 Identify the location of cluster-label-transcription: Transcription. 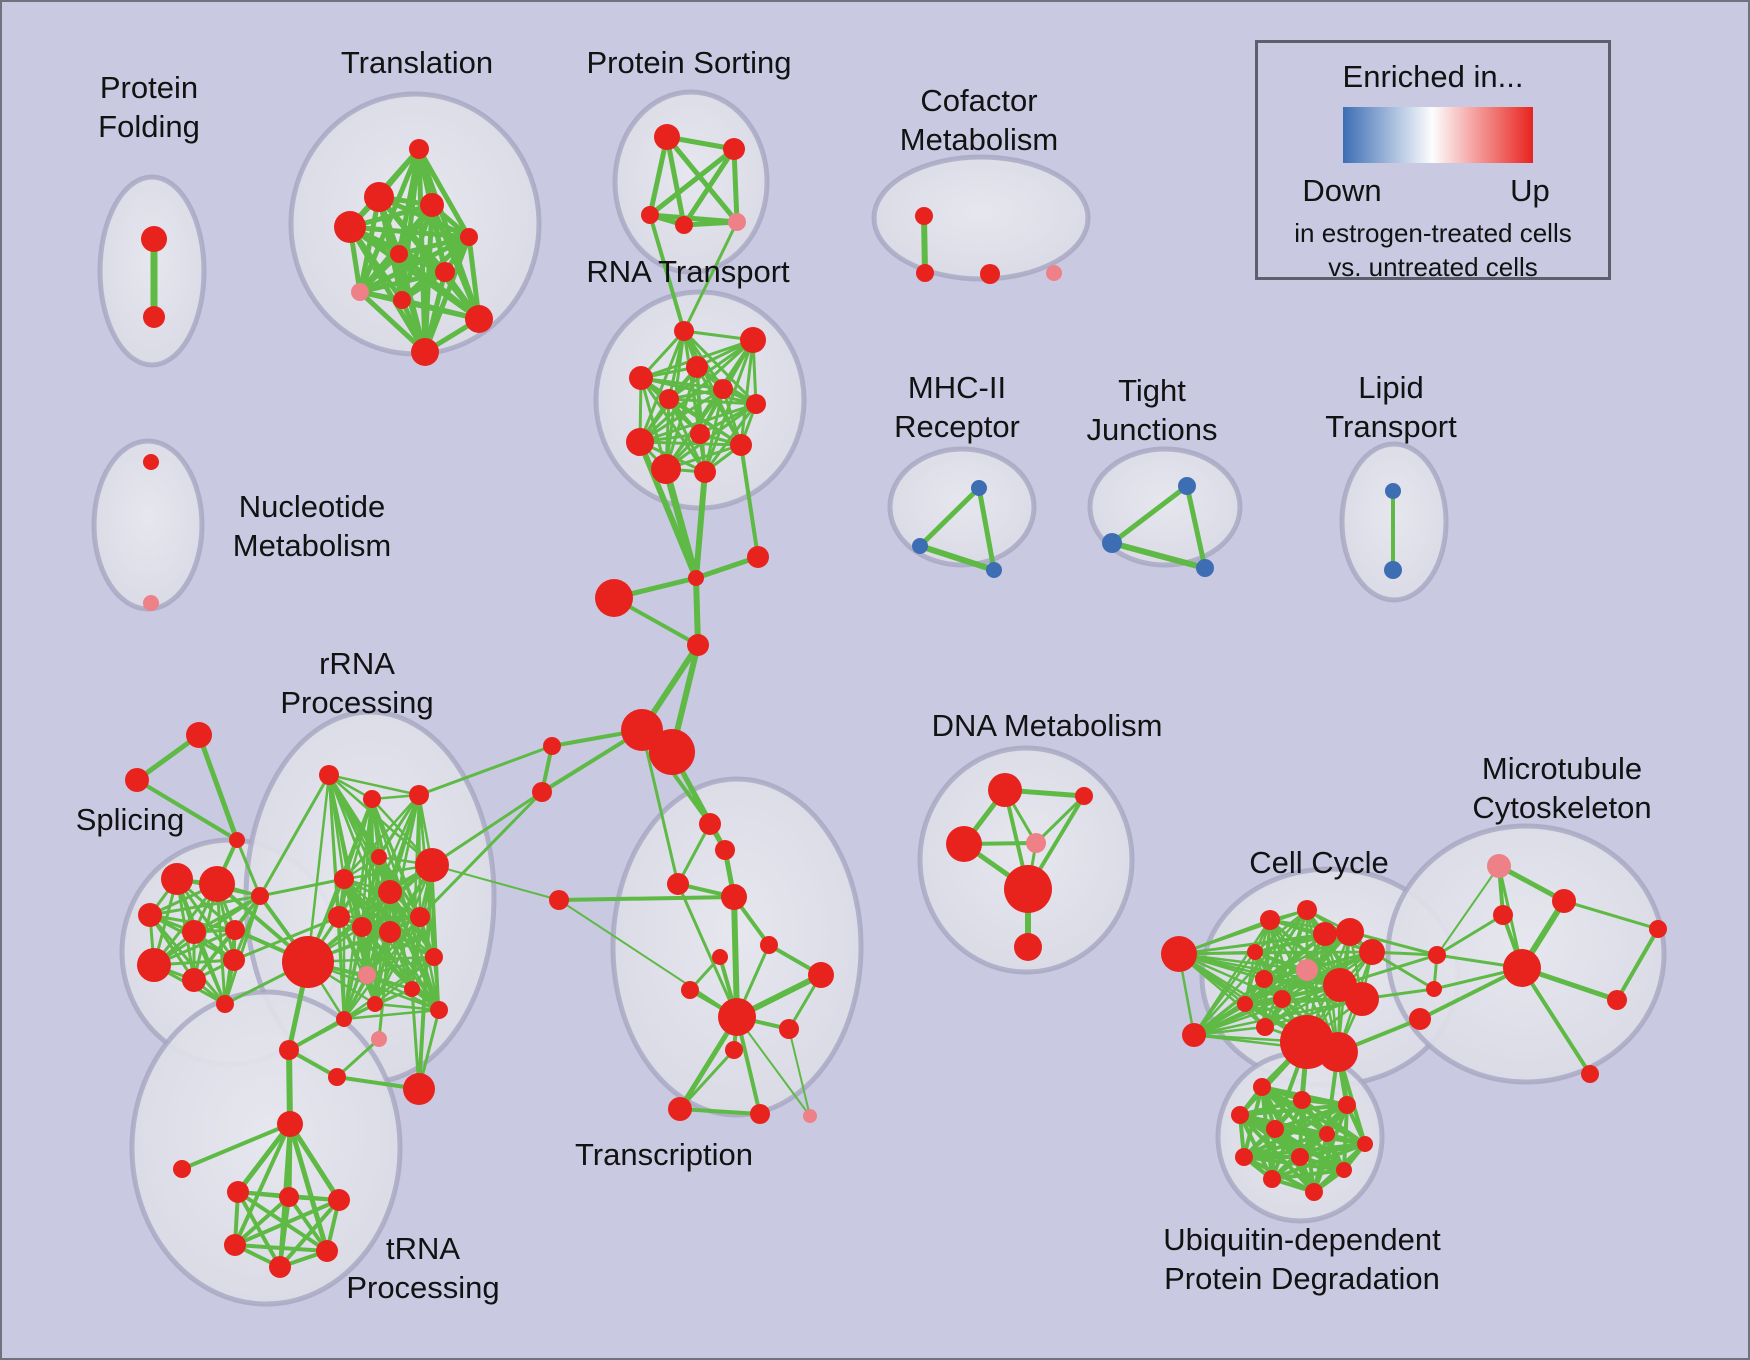
(664, 1154).